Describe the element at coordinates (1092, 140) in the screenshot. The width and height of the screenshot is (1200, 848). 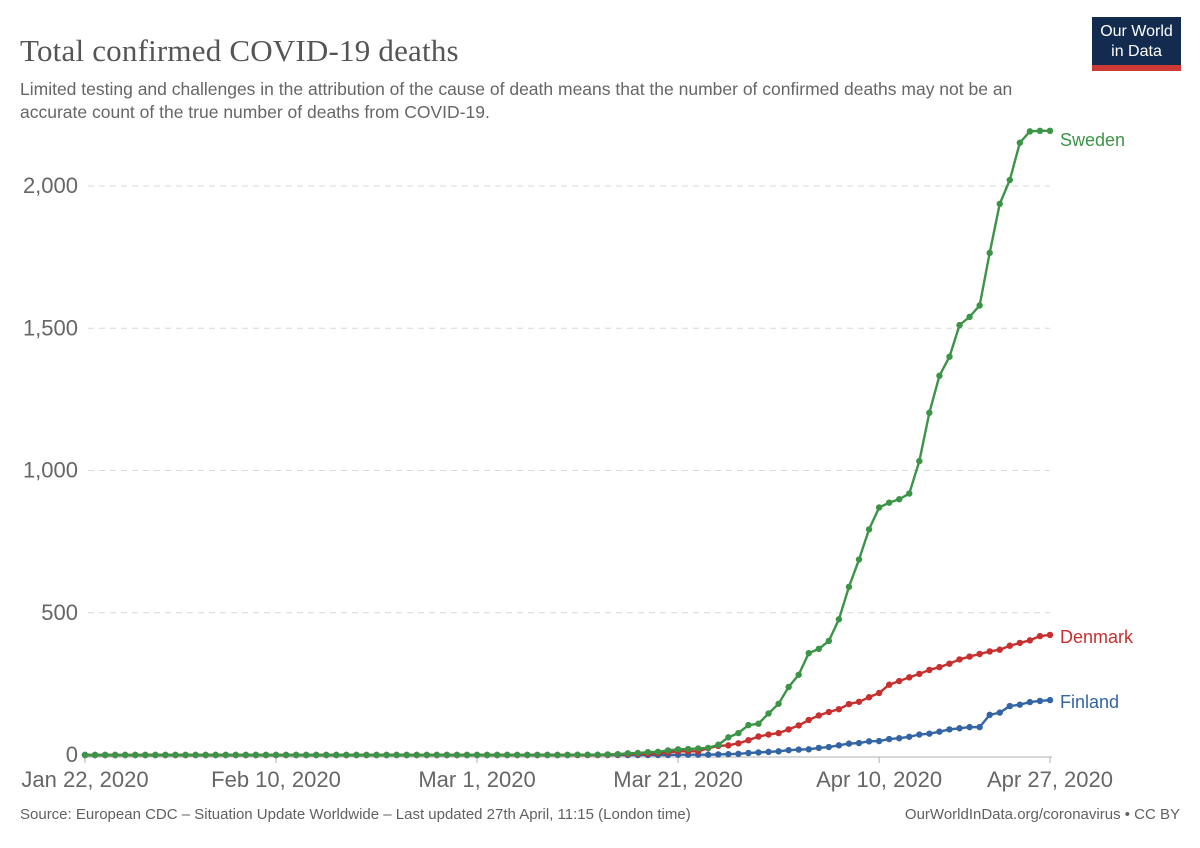
I see `series-label-sweden: Sweden` at that location.